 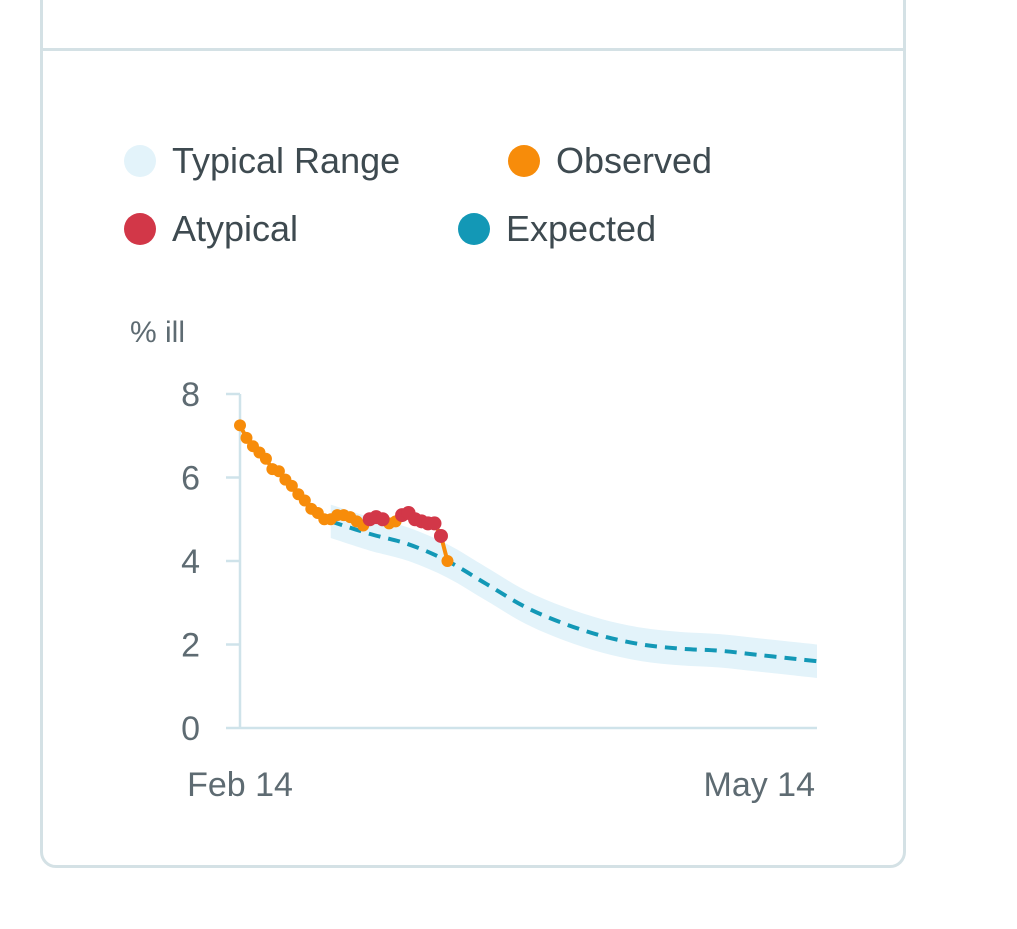 I want to click on y-tick-label: 4, so click(x=190, y=562).